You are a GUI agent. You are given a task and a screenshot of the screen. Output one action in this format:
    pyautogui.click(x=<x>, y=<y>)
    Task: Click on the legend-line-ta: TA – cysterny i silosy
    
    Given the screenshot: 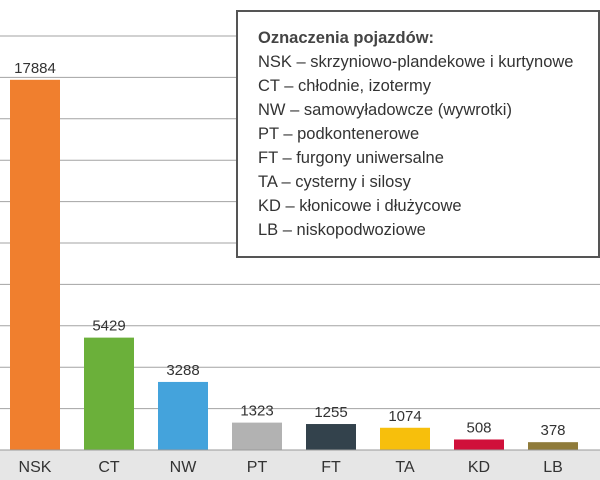 What is the action you would take?
    pyautogui.click(x=334, y=182)
    